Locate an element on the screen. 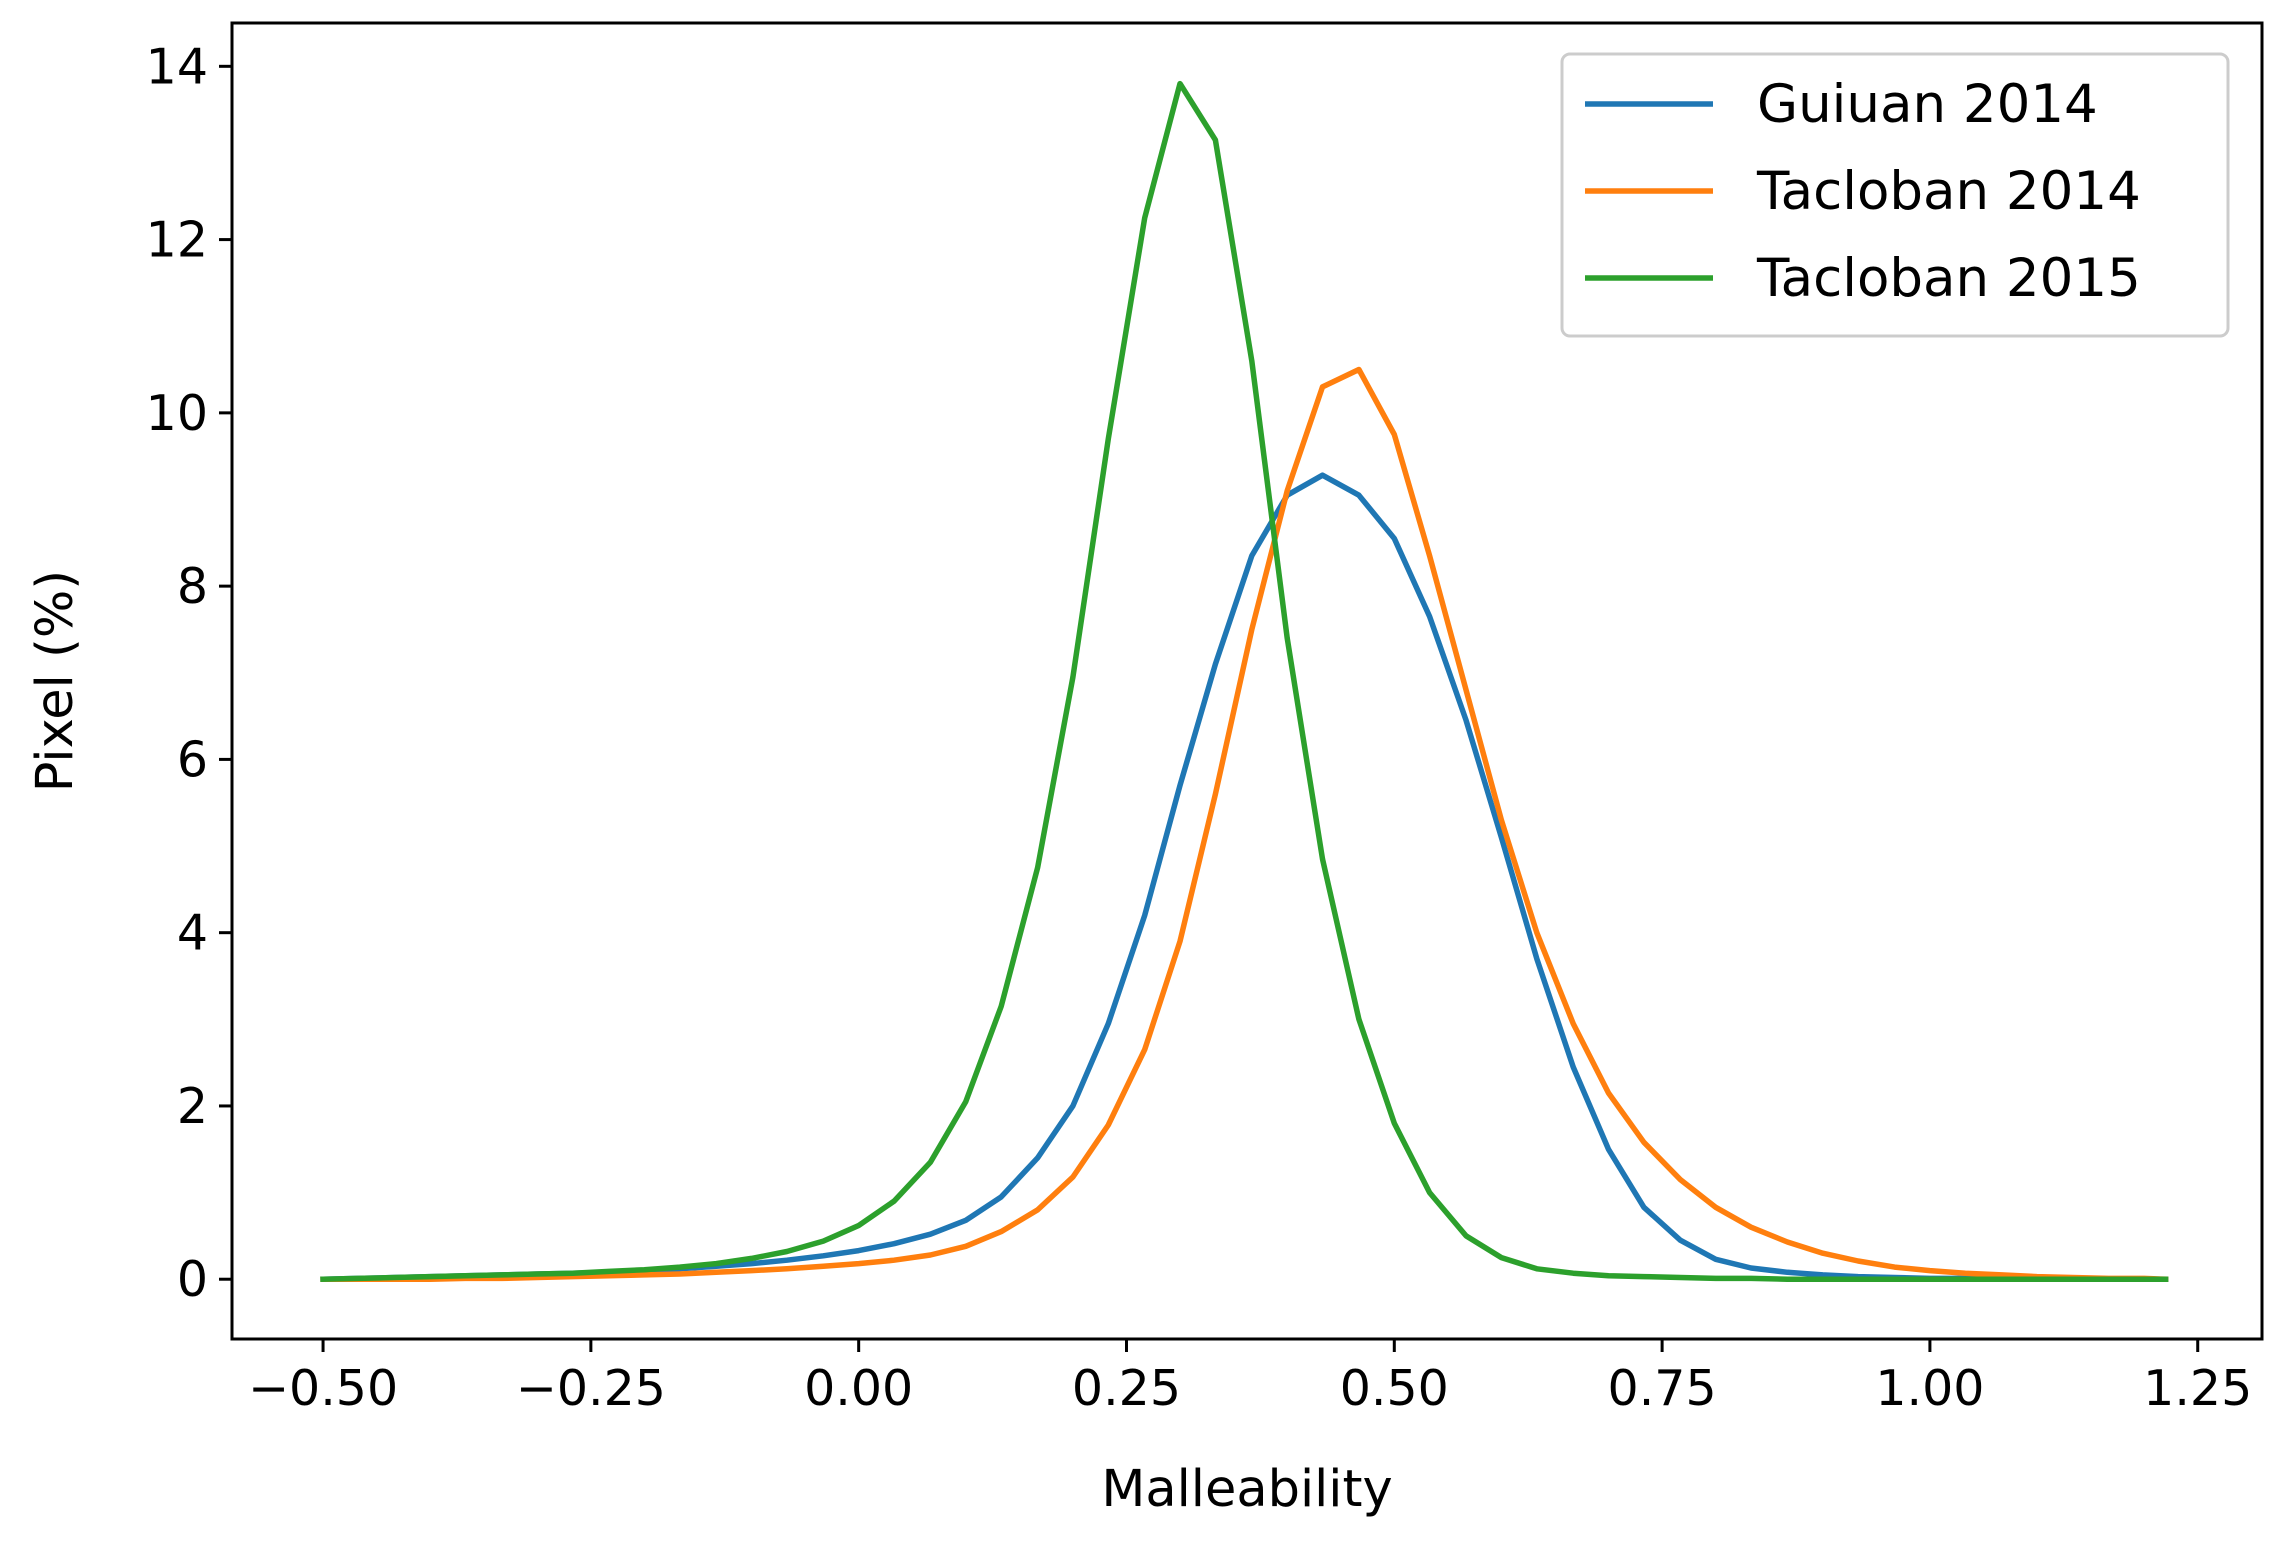  legend-label-tacloban-2015: Tacloban 2015 is located at coordinates (1948, 278).